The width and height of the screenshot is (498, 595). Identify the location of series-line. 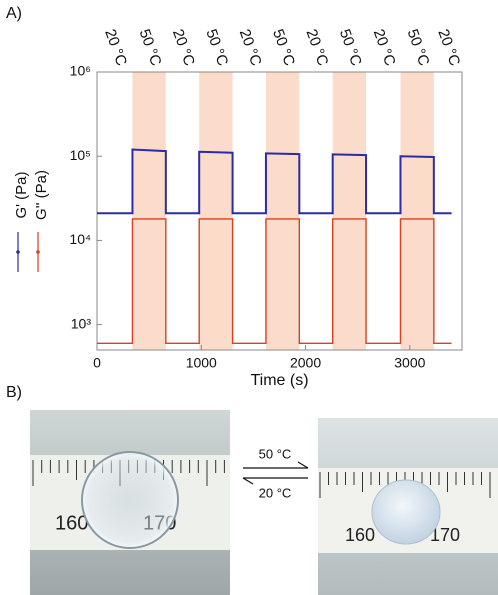
(274, 181).